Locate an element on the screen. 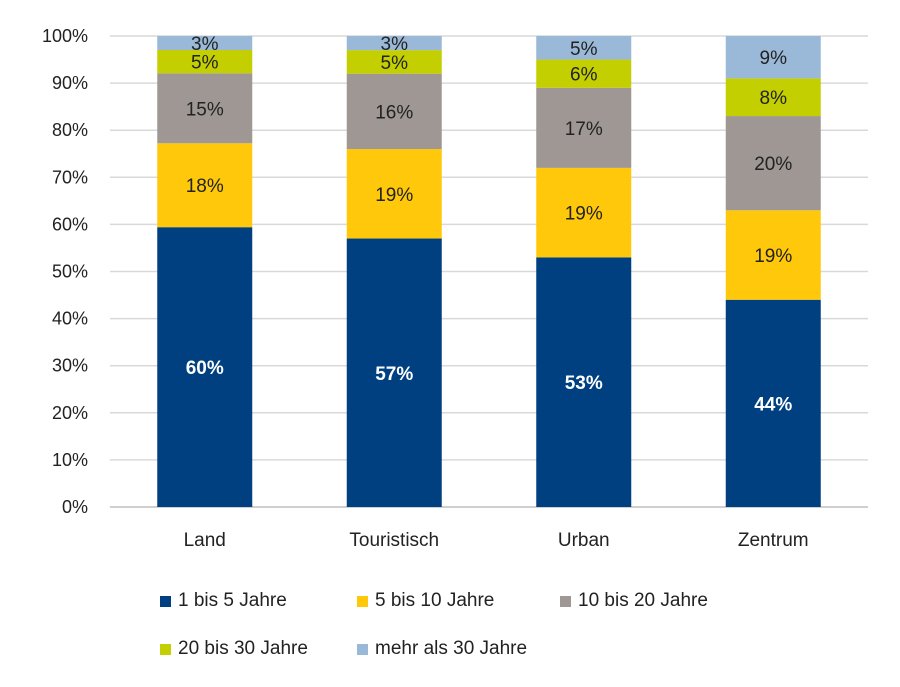 The width and height of the screenshot is (900, 687). data-label: 17% is located at coordinates (584, 129).